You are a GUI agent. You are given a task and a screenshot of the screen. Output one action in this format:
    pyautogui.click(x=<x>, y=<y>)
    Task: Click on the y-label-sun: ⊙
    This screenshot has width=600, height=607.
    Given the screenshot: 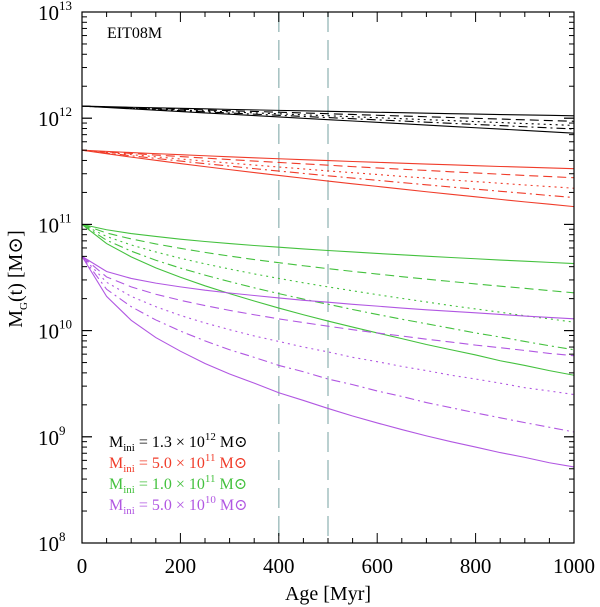 What is the action you would take?
    pyautogui.click(x=16, y=245)
    